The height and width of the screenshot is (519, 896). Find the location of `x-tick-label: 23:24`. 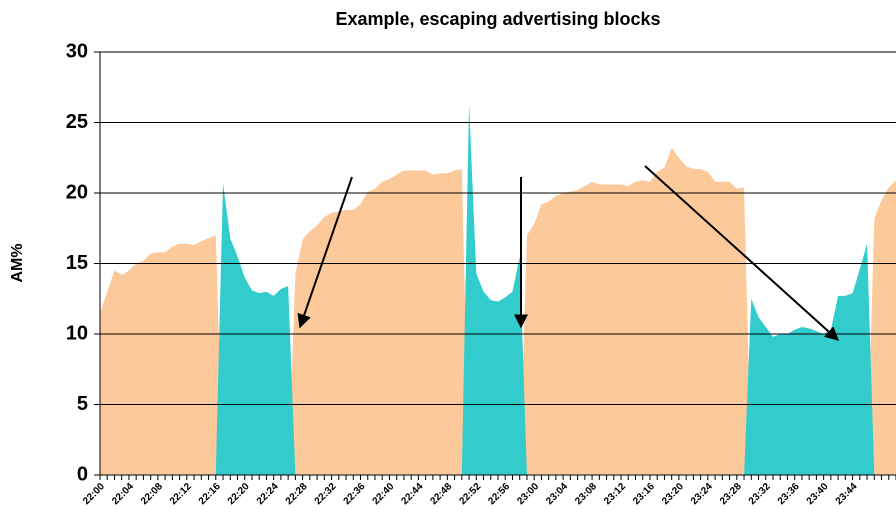

x-tick-label: 23:24 is located at coordinates (702, 494).